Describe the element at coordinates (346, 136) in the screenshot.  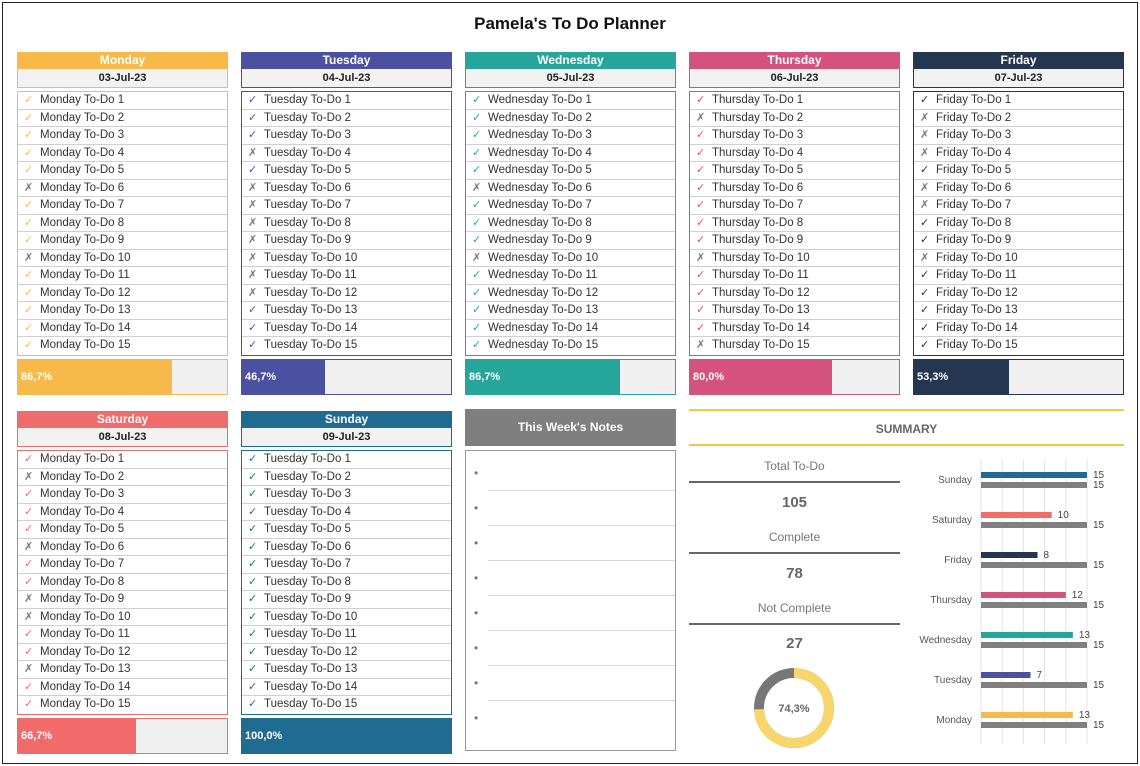
I see `task-row: ✓ Tuesday To-Do 3` at that location.